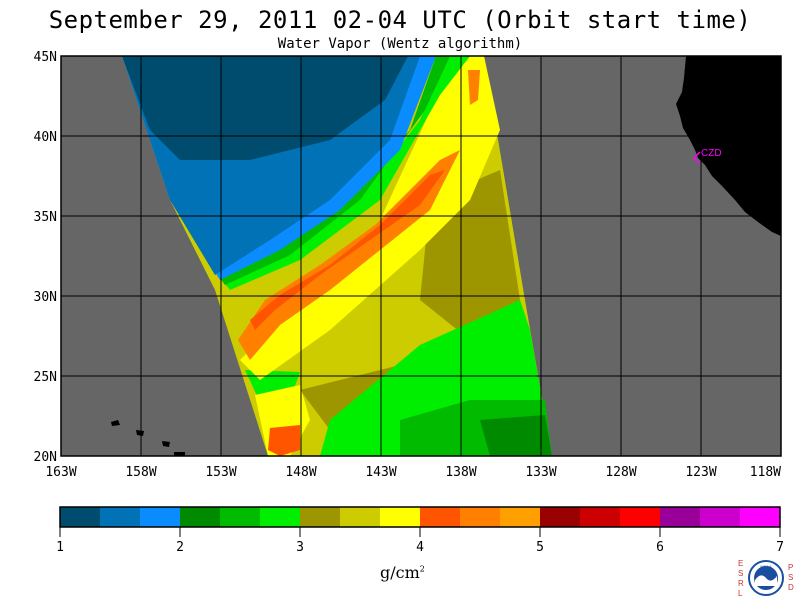 The image size is (800, 600). Describe the element at coordinates (620, 472) in the screenshot. I see `lon-label: 128W` at that location.